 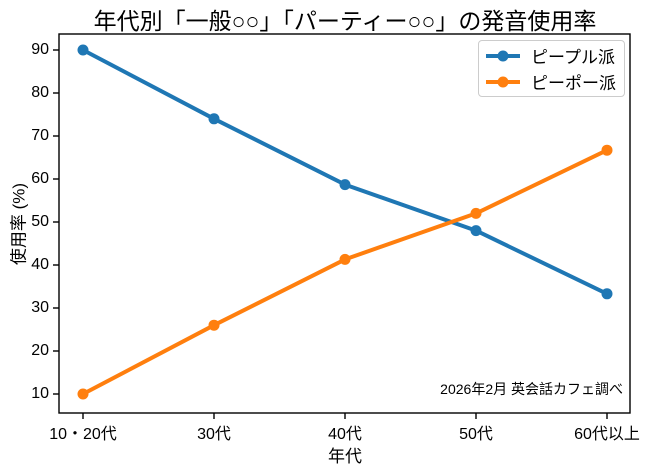 What do you see at coordinates (83, 434) in the screenshot?
I see `x-tick-label: 10・20代` at bounding box center [83, 434].